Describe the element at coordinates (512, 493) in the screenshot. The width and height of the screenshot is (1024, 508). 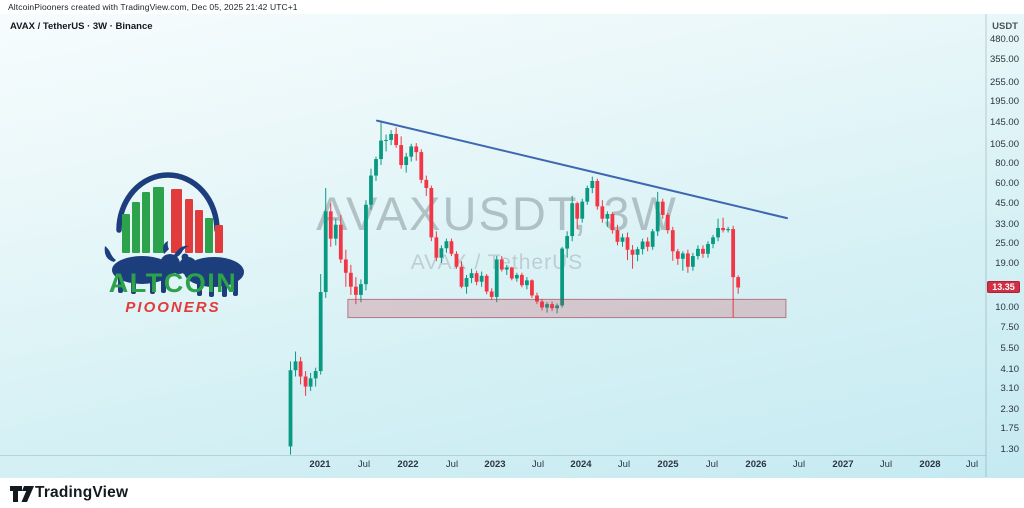
I see `footer-bar: TradingView` at that location.